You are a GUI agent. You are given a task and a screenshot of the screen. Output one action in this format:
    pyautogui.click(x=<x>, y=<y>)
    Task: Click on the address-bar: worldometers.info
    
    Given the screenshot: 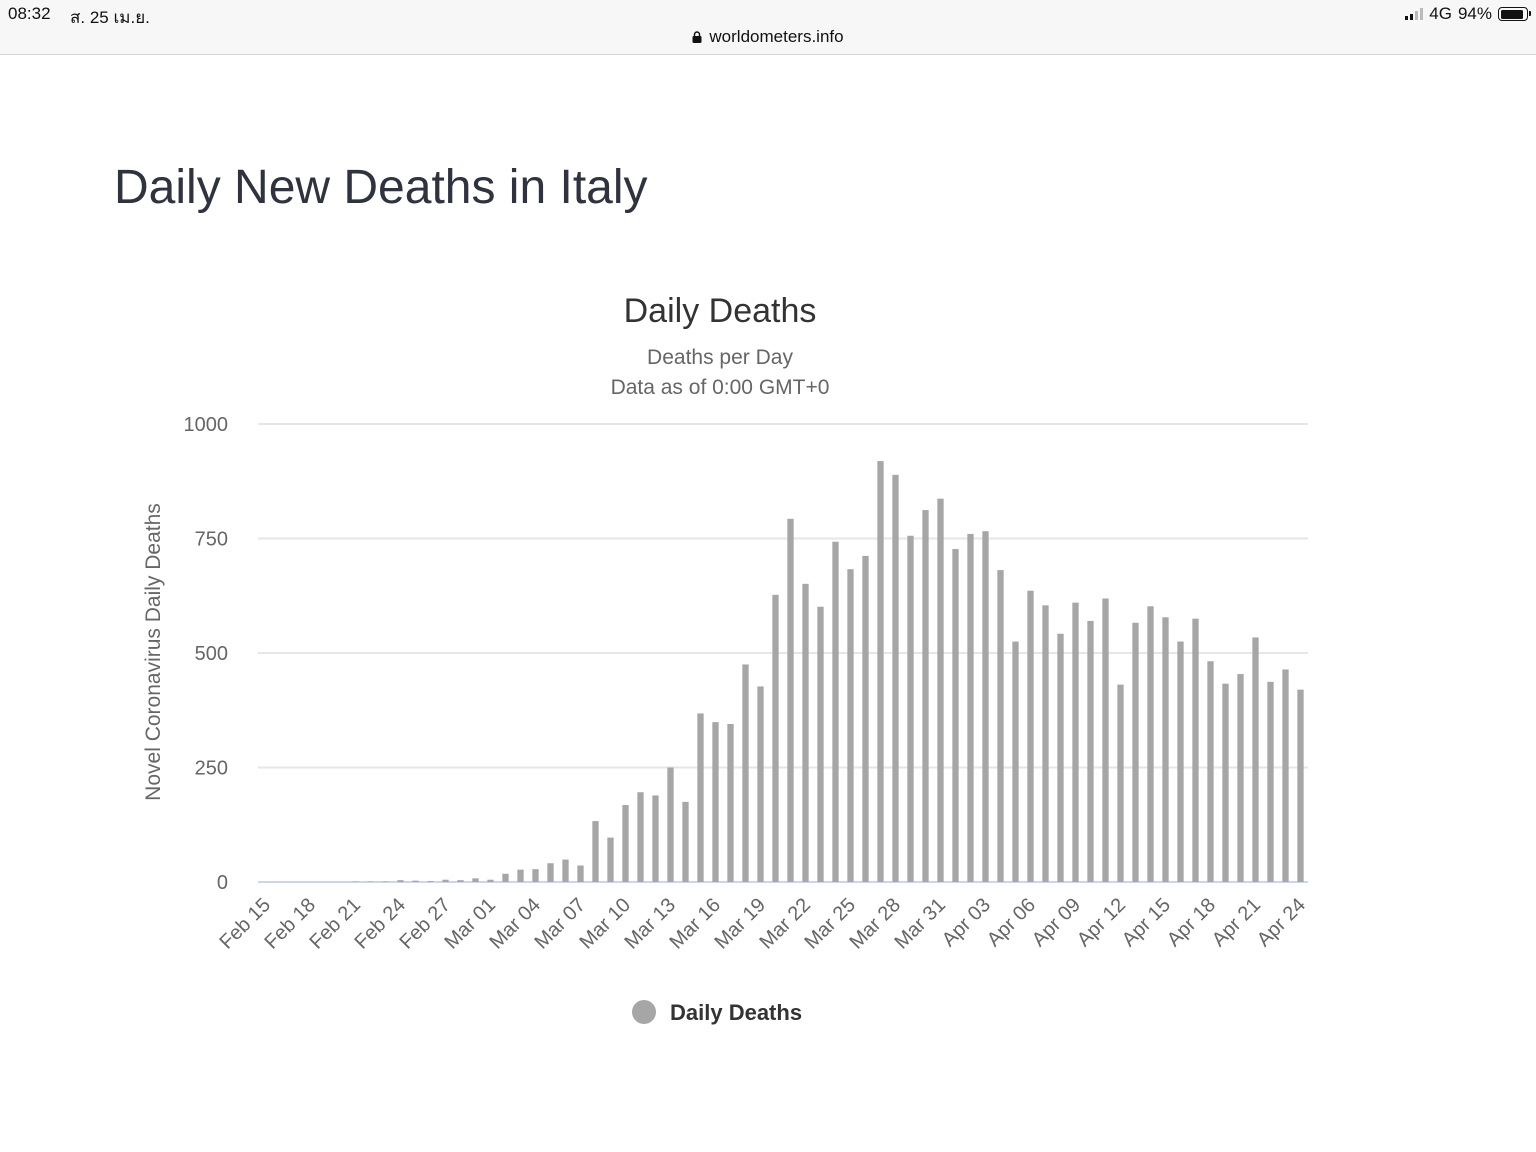 What is the action you would take?
    pyautogui.click(x=768, y=37)
    